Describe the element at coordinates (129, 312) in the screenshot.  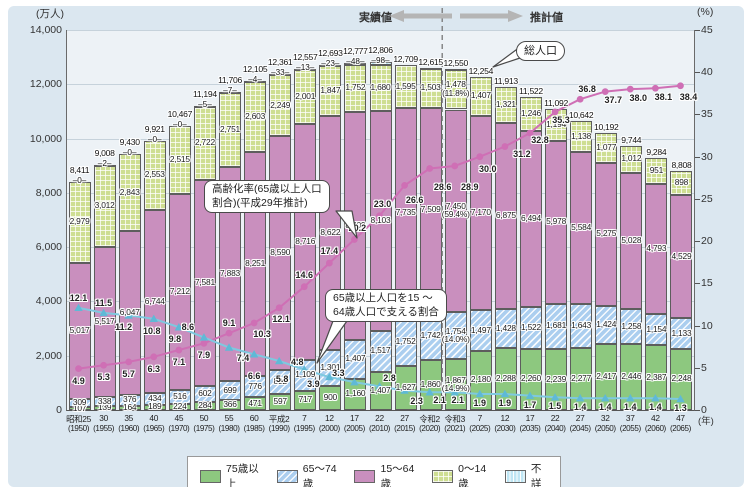
I see `segment-value-label: 6,047` at that location.